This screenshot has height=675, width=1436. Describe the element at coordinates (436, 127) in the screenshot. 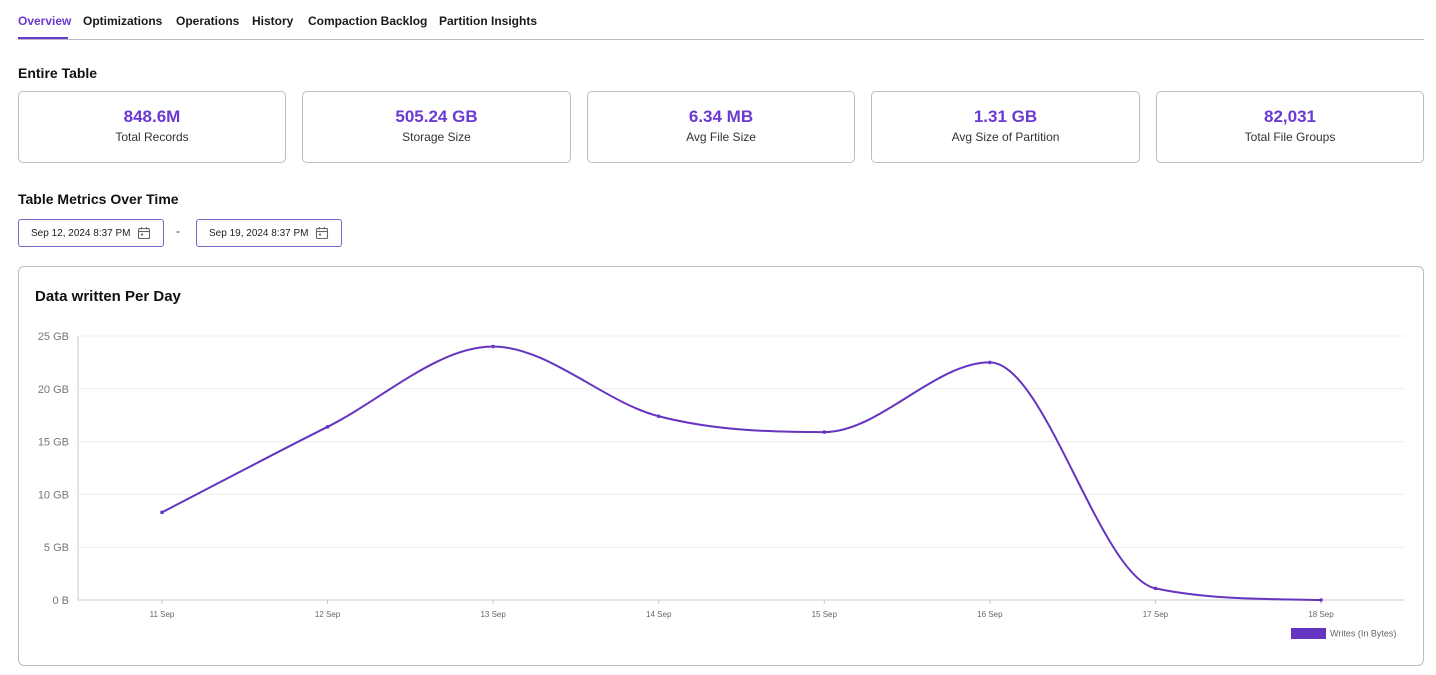

I see `metric-card-storage-size: 505.24 GB Storage Size` at that location.